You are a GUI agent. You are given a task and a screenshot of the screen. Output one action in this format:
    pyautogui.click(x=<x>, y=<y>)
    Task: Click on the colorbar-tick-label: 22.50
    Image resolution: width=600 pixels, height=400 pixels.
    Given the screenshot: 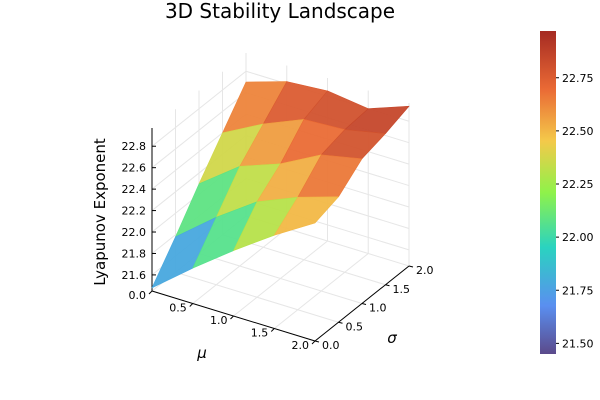 What is the action you would take?
    pyautogui.click(x=578, y=131)
    